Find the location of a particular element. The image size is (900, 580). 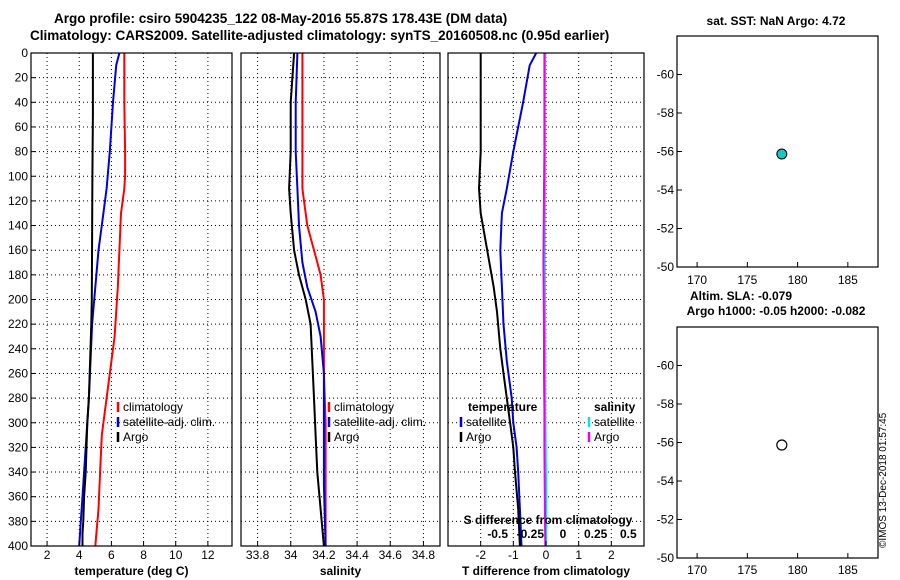

depth-ytick-label-20: 400 is located at coordinates (18, 546).